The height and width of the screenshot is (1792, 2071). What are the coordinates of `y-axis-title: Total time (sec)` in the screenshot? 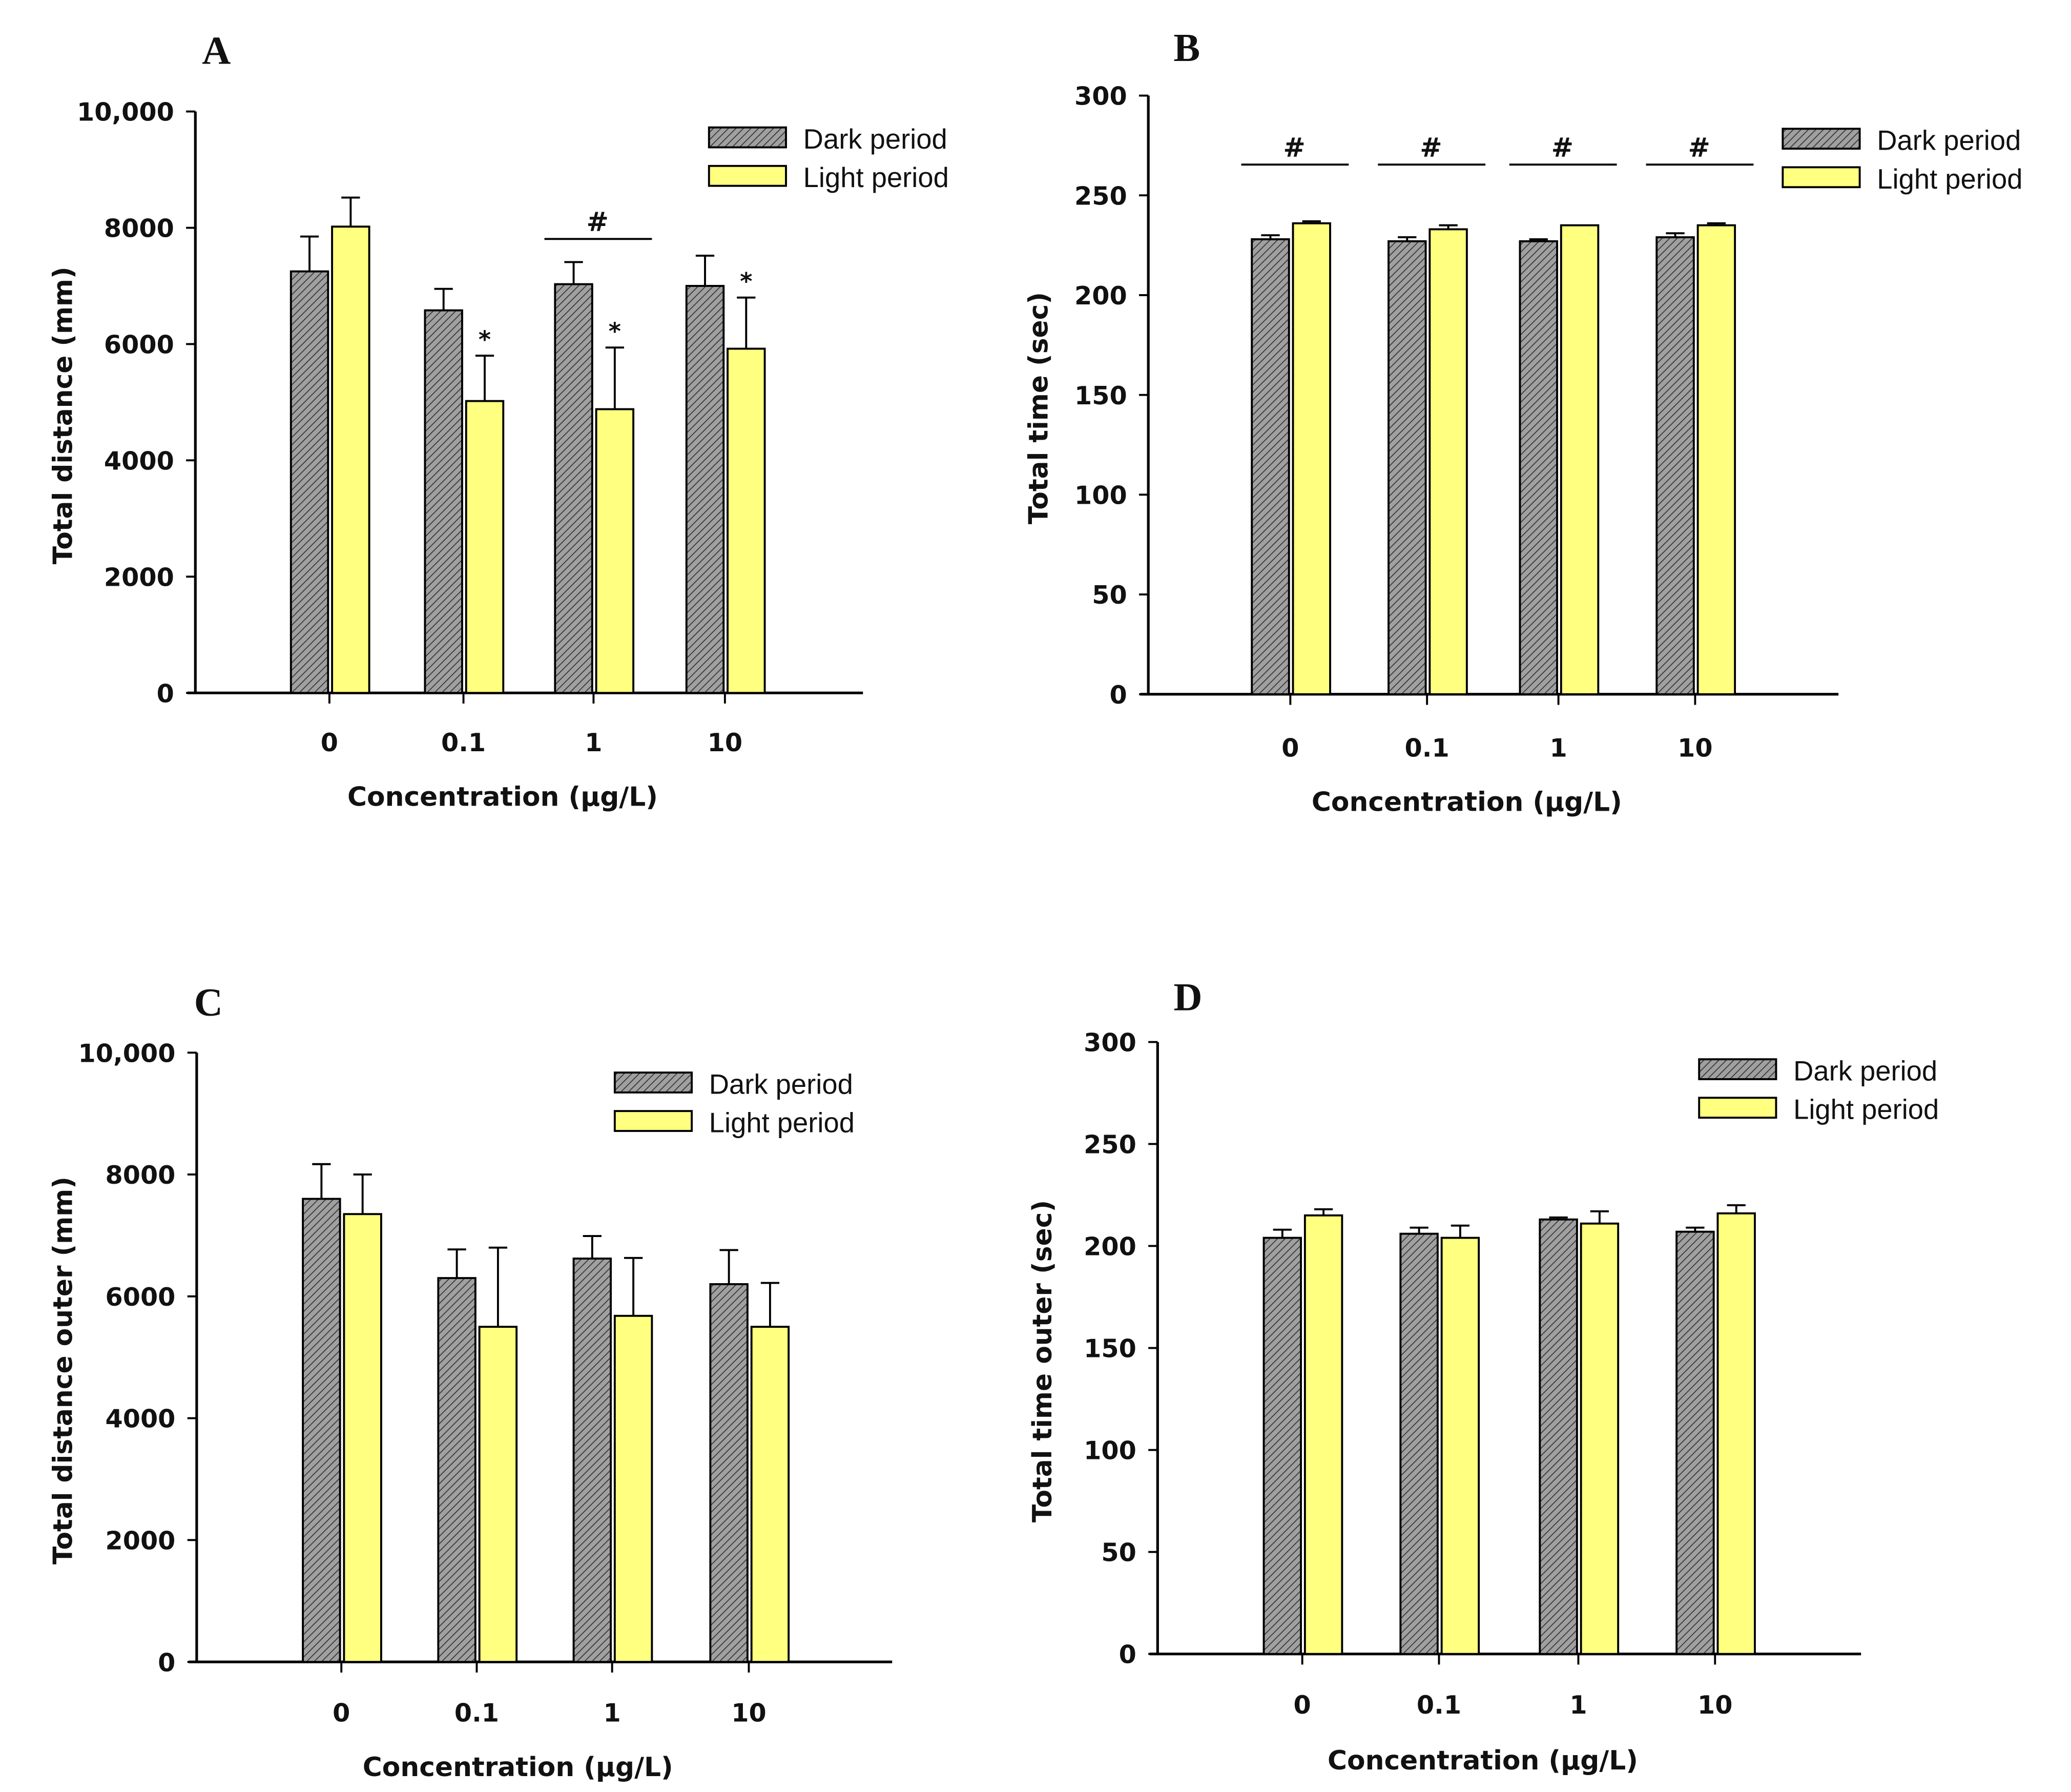 It's located at (1038, 408).